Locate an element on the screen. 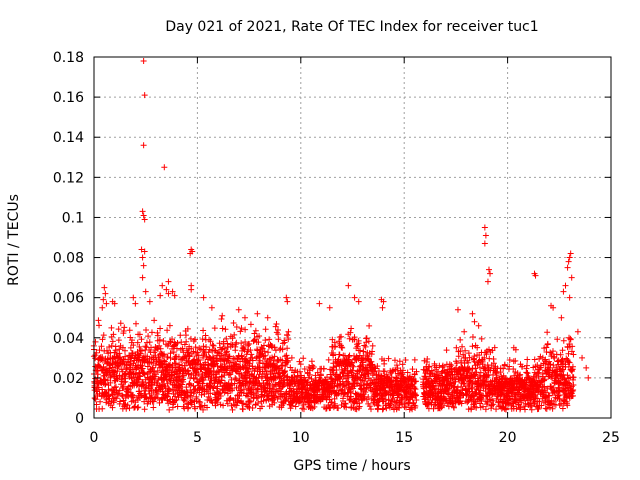  x-axis-label: GPS time / hours is located at coordinates (351, 466).